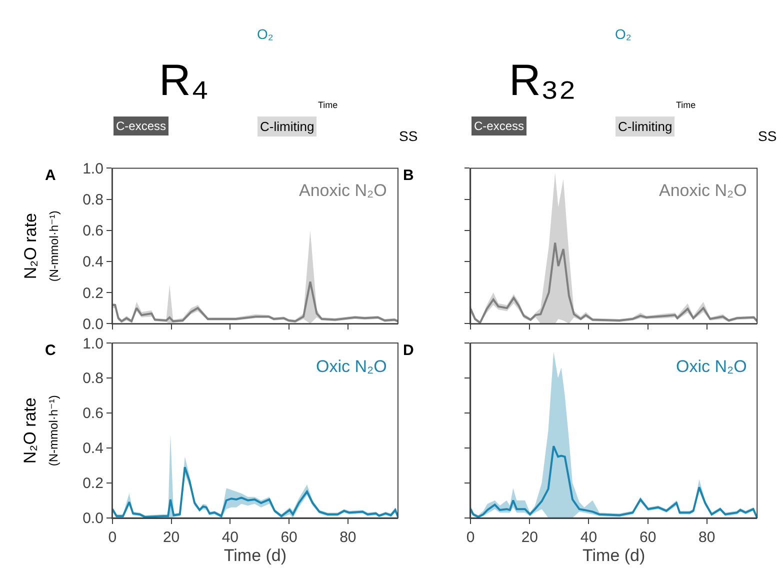 Image resolution: width=780 pixels, height=588 pixels. Describe the element at coordinates (50, 175) in the screenshot. I see `chart-title: A` at that location.